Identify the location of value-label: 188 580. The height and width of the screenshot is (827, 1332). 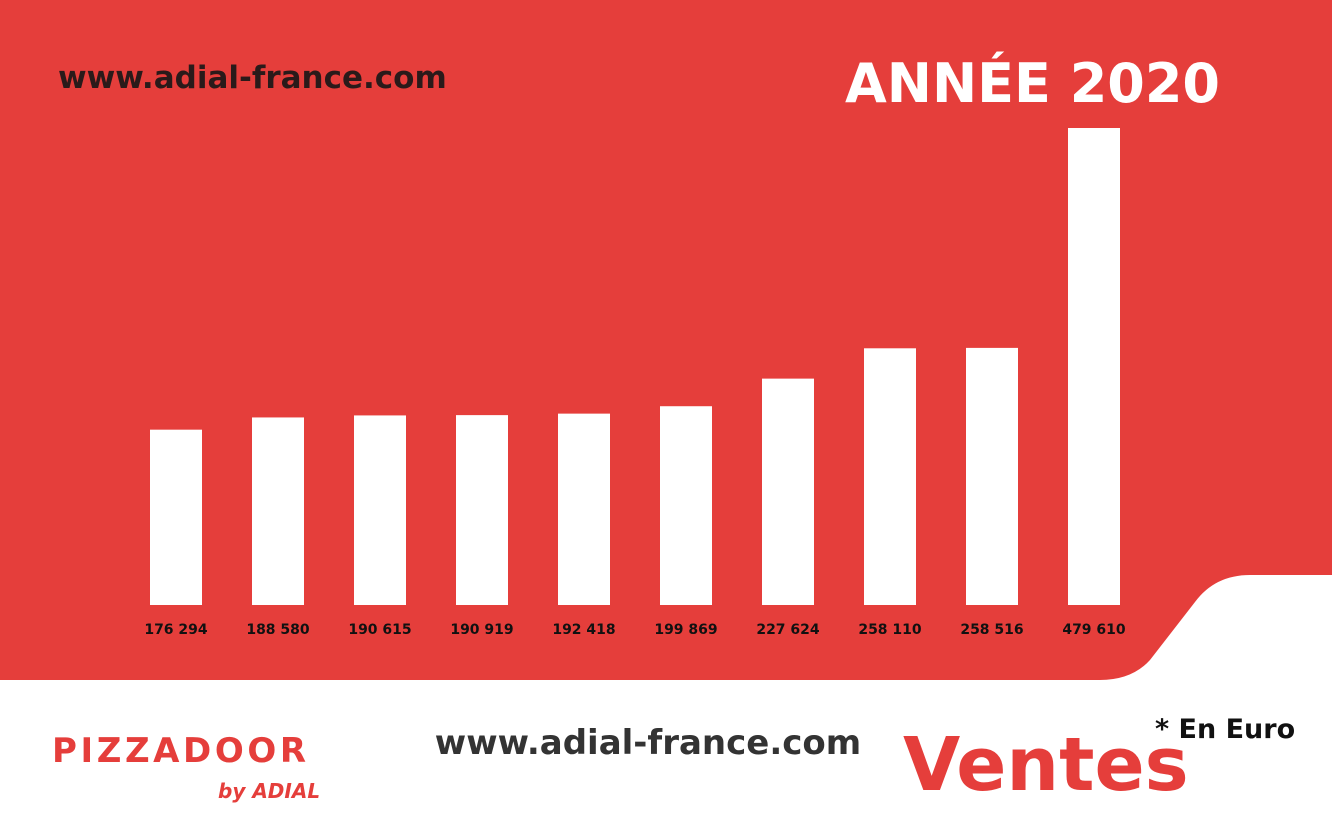
(278, 630).